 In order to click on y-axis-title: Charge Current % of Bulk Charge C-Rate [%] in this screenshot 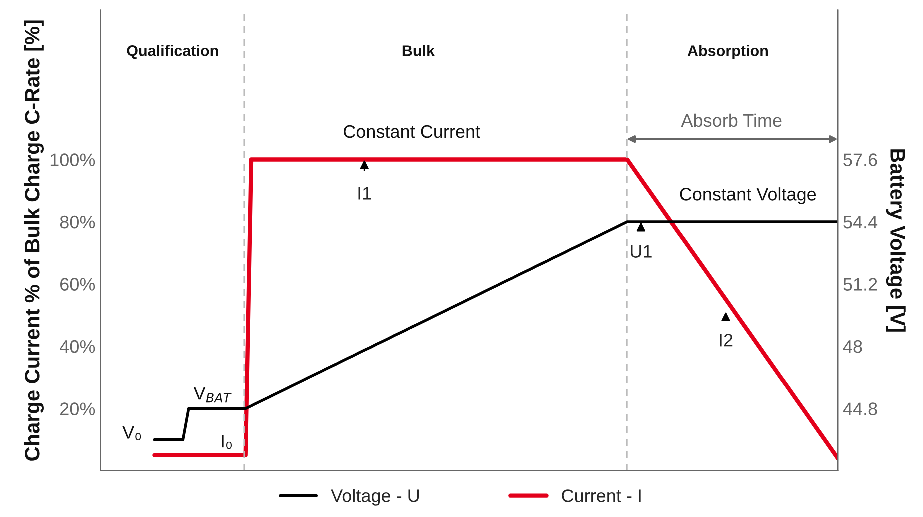, I will do `click(34, 240)`.